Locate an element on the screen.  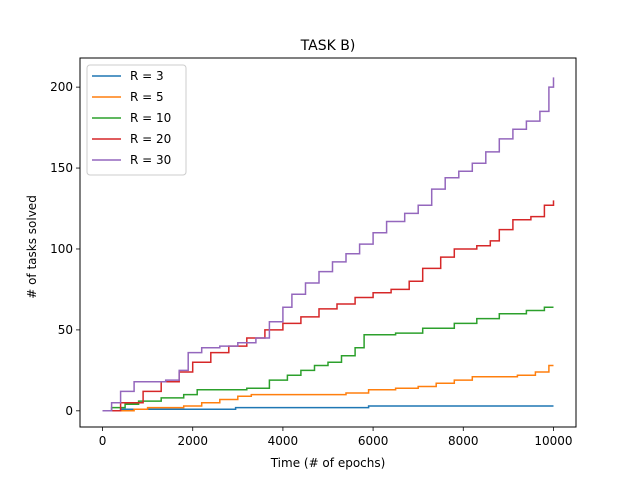
legend-label: R = 5 is located at coordinates (147, 97).